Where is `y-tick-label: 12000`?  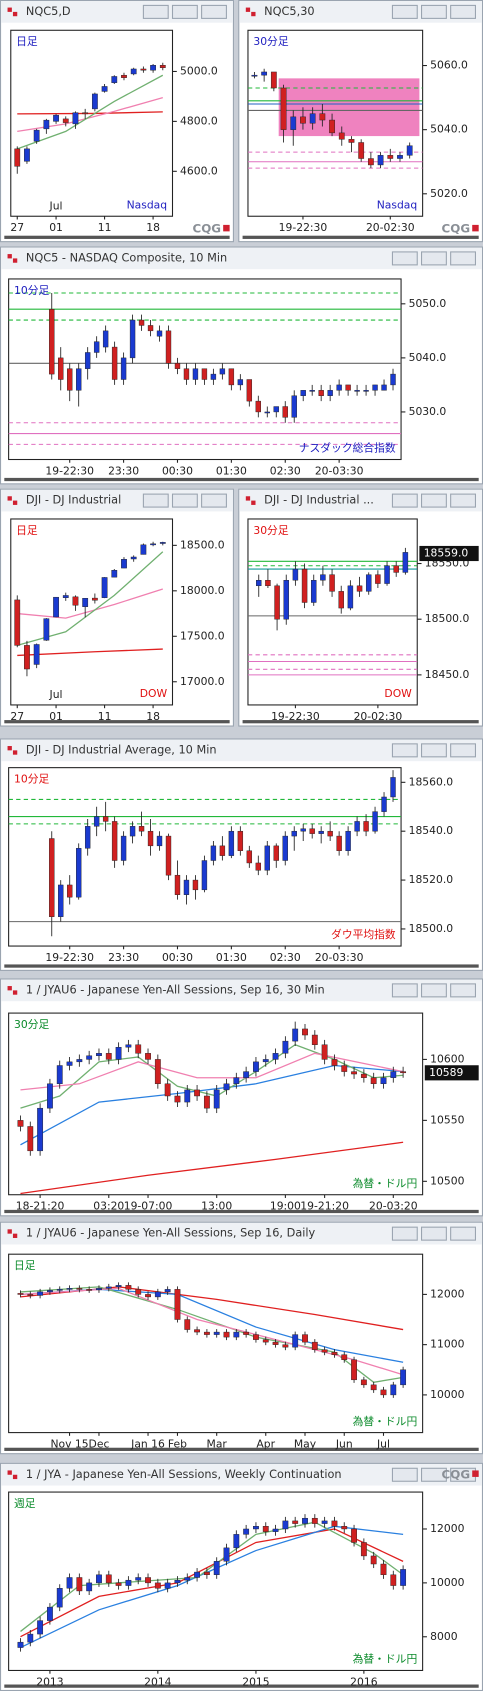 y-tick-label: 12000 is located at coordinates (447, 1293).